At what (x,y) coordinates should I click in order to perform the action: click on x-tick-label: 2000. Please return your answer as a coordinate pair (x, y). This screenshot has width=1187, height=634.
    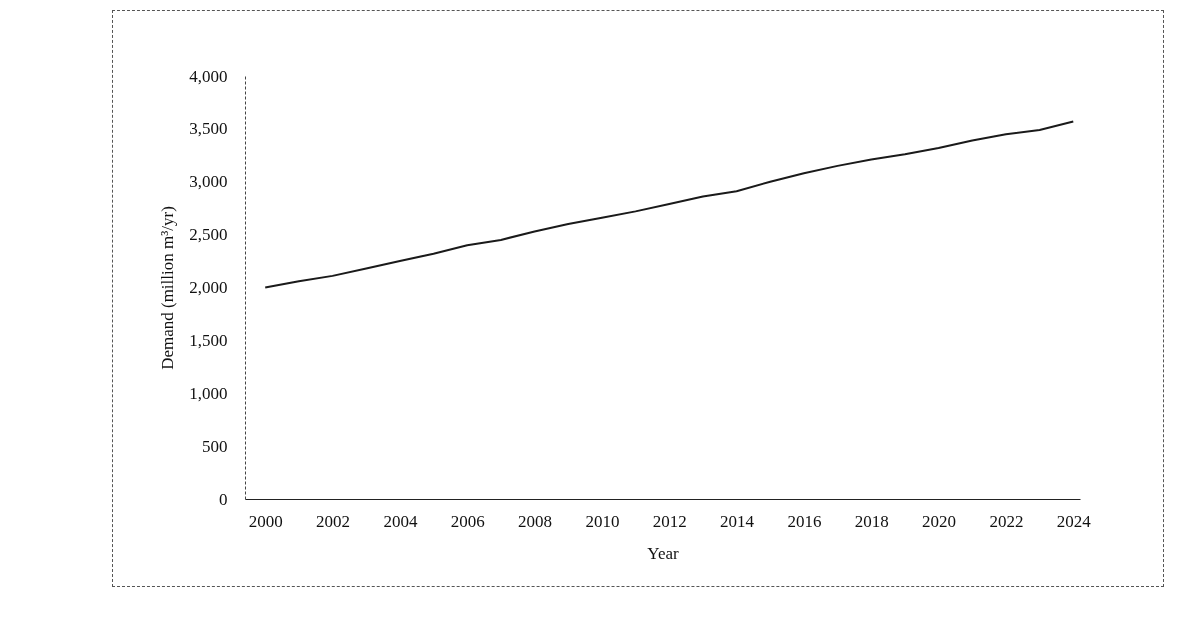
    Looking at the image, I should click on (265, 521).